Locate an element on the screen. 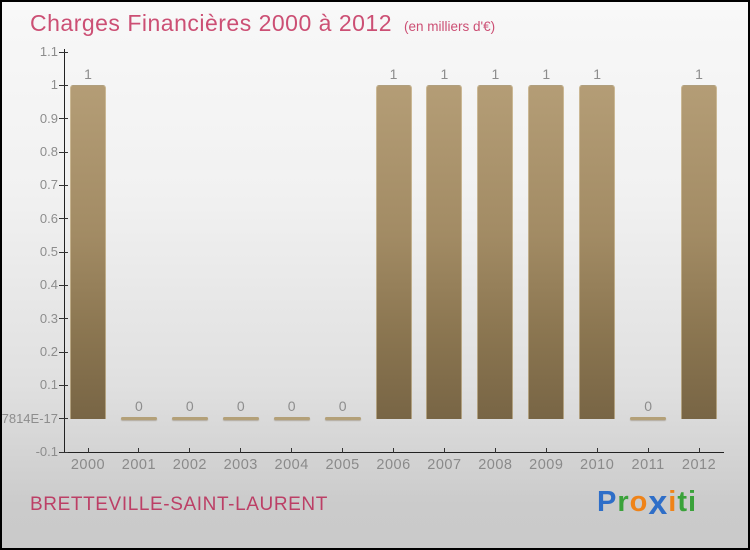 This screenshot has height=550, width=750. x-axis-tick-label: 2005 is located at coordinates (342, 465).